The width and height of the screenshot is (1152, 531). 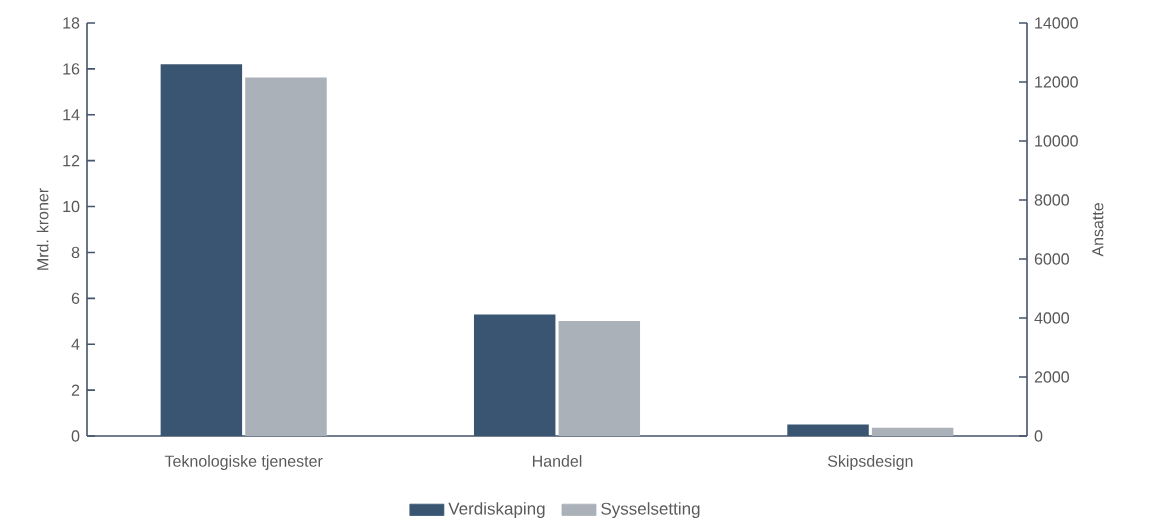 What do you see at coordinates (75, 344) in the screenshot?
I see `y-tick-label: 4` at bounding box center [75, 344].